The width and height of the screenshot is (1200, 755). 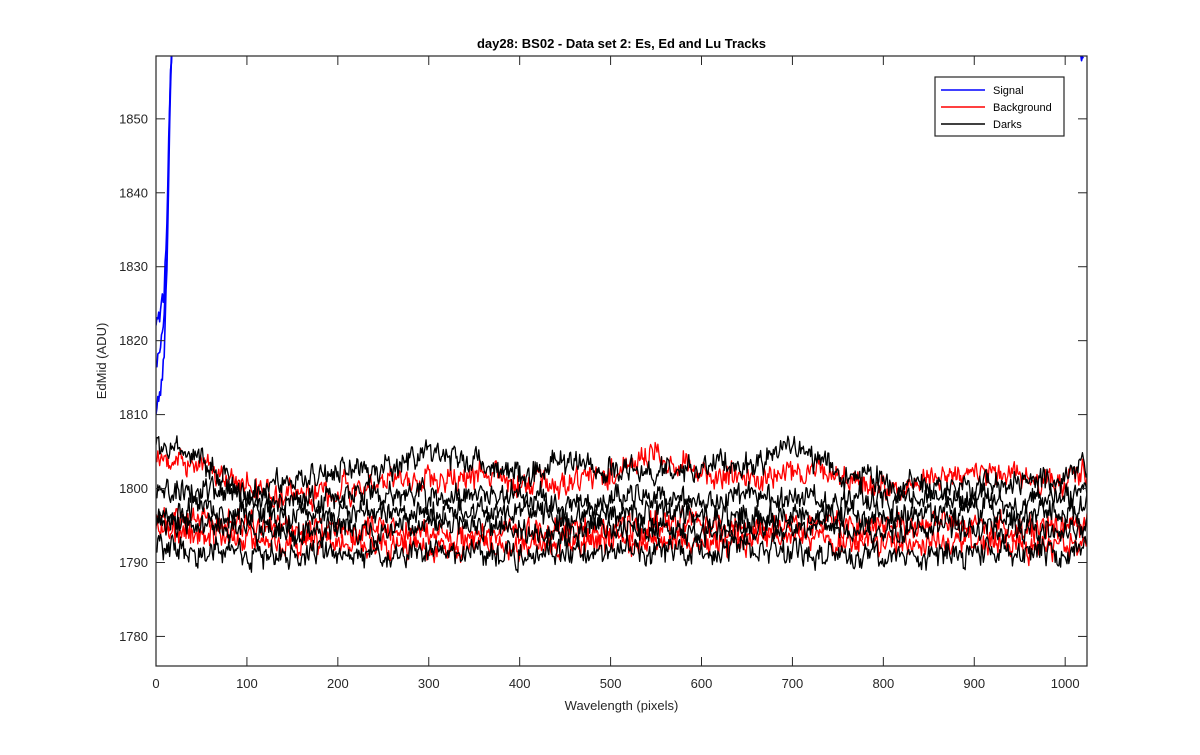 What do you see at coordinates (133, 118) in the screenshot?
I see `y-tick-label: 1850` at bounding box center [133, 118].